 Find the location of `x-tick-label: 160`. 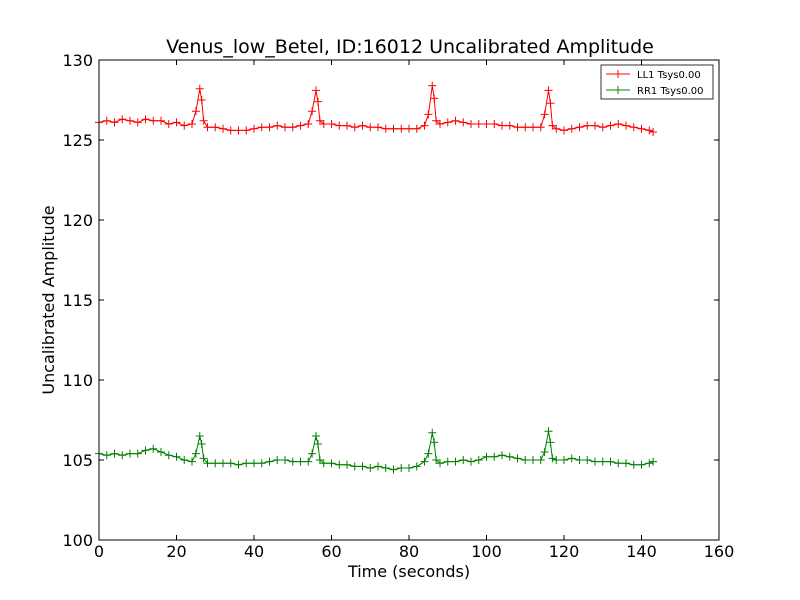

x-tick-label: 160 is located at coordinates (719, 551).